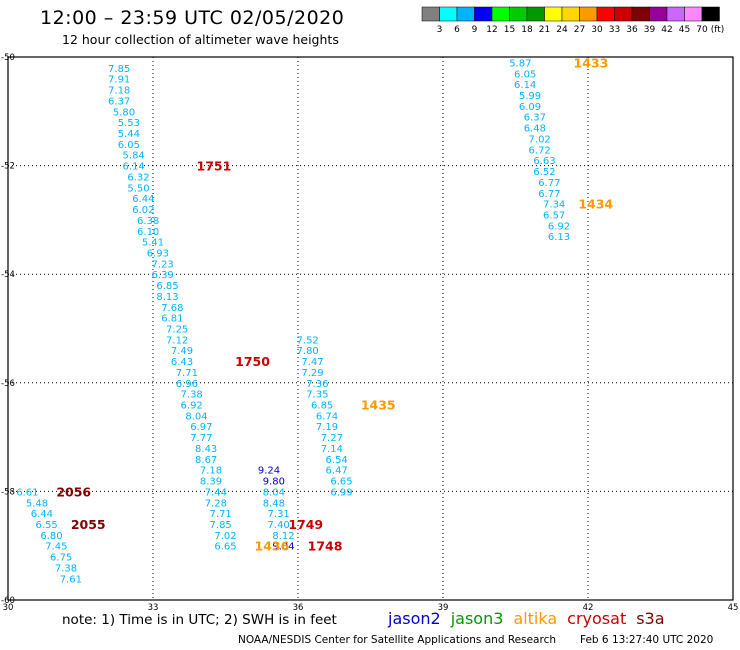  I want to click on colorbar-label: 6, so click(457, 30).